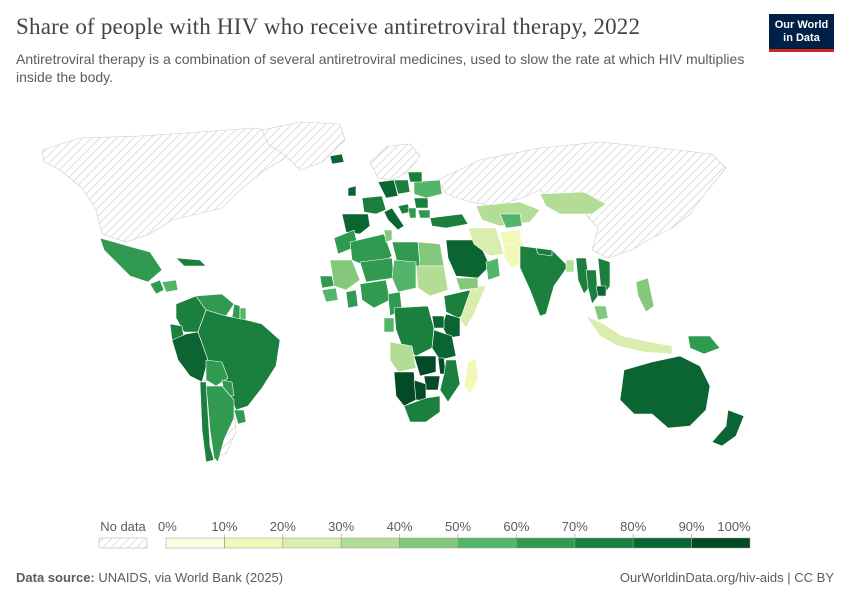  What do you see at coordinates (473, 307) in the screenshot?
I see `country-somalia: Somalia` at bounding box center [473, 307].